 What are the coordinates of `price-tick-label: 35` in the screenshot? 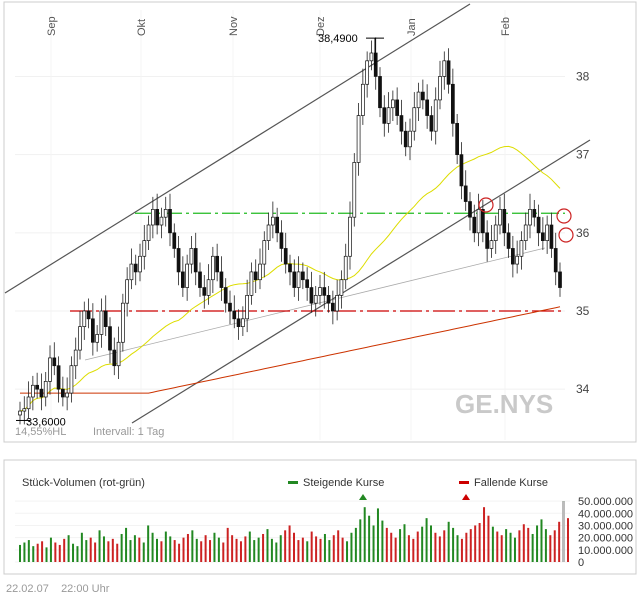 It's located at (583, 311).